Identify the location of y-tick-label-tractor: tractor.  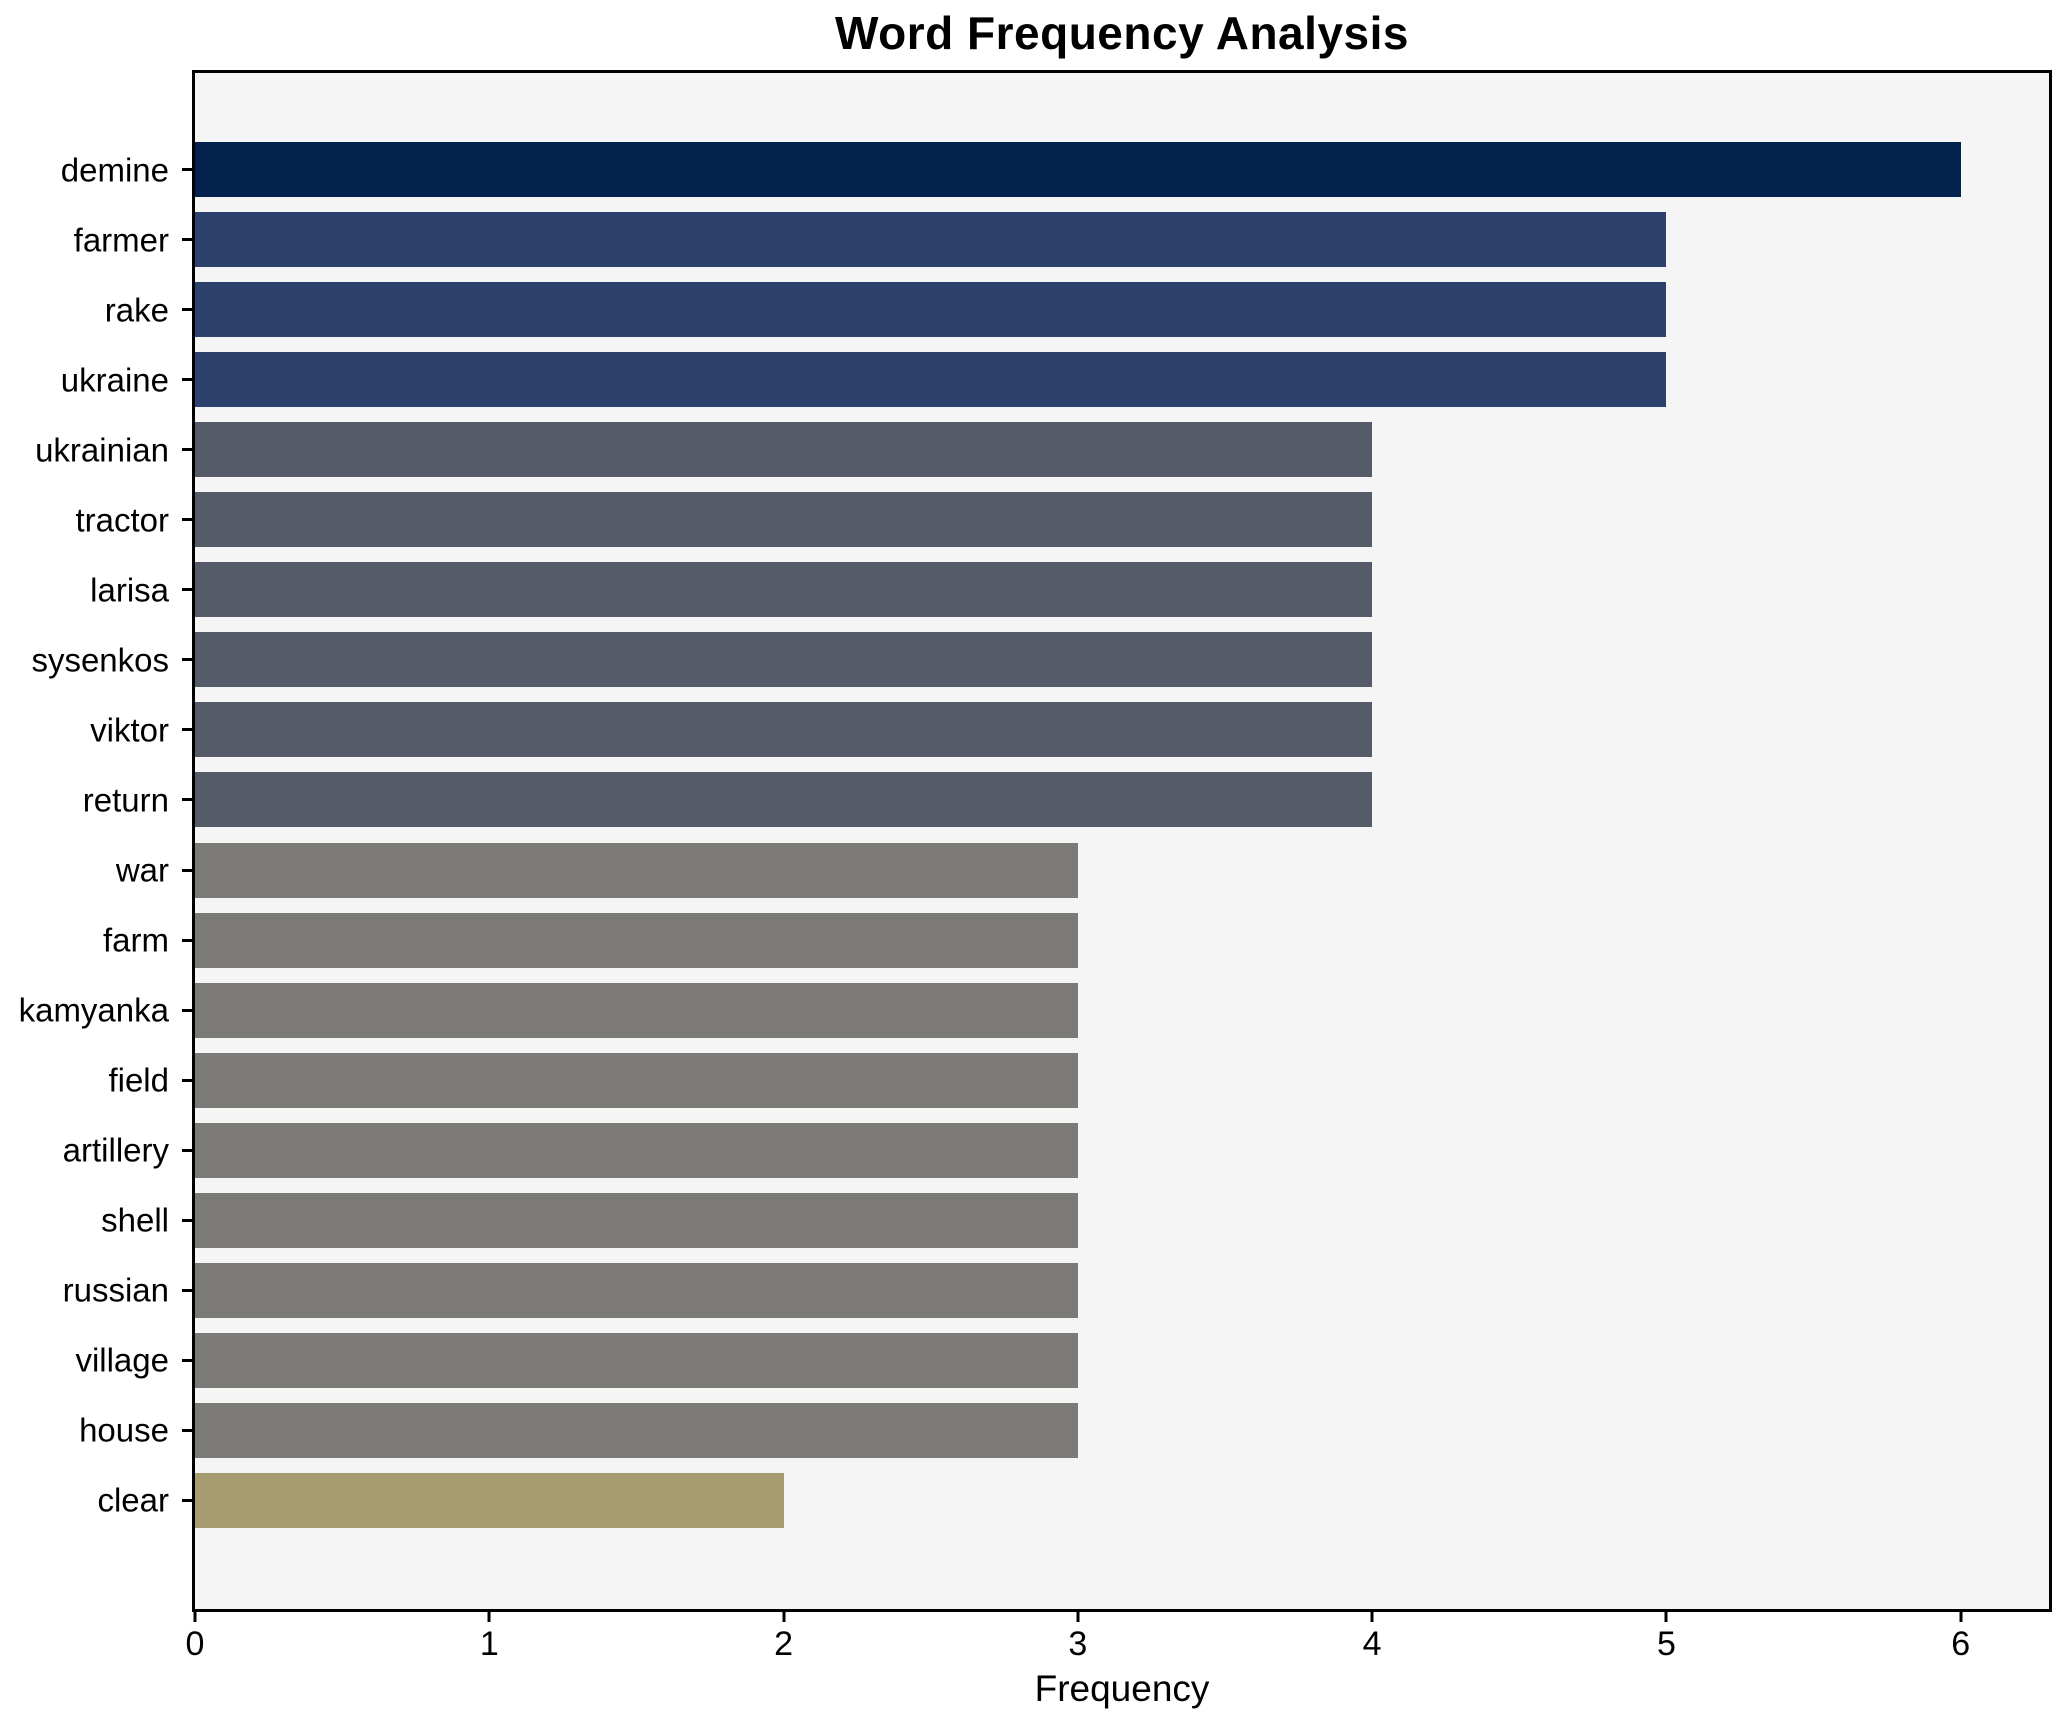
(122, 520).